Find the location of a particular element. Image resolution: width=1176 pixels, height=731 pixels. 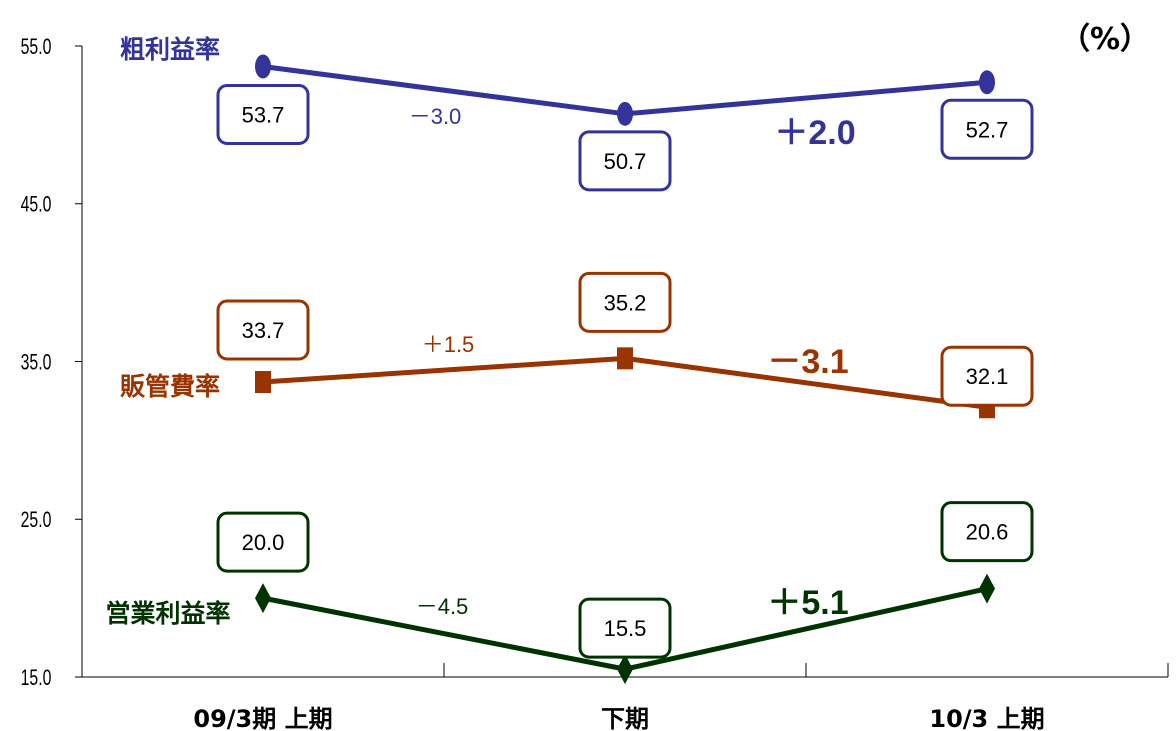

data-label: 20.6 is located at coordinates (987, 532).